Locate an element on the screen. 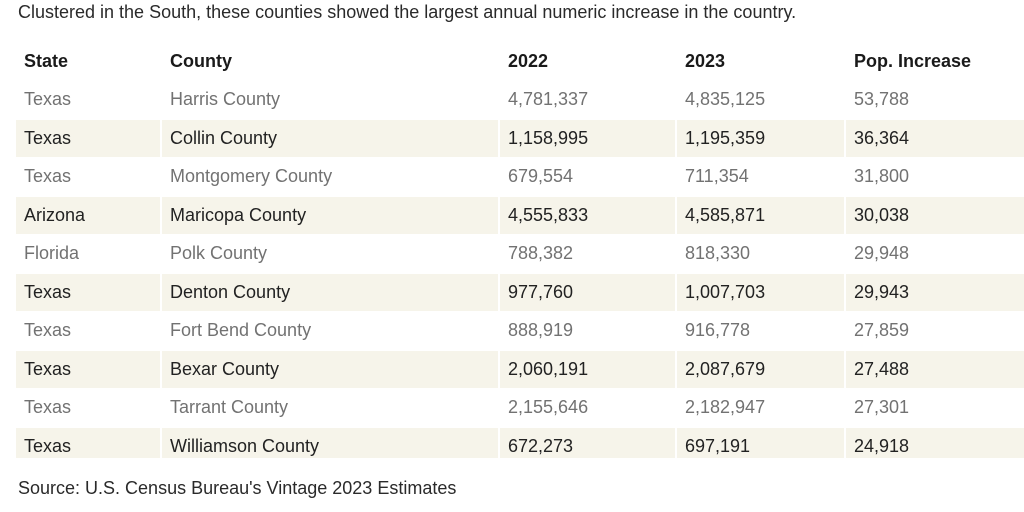 Image resolution: width=1024 pixels, height=512 pixels. cell-pop-increase: 36,364 is located at coordinates (935, 137).